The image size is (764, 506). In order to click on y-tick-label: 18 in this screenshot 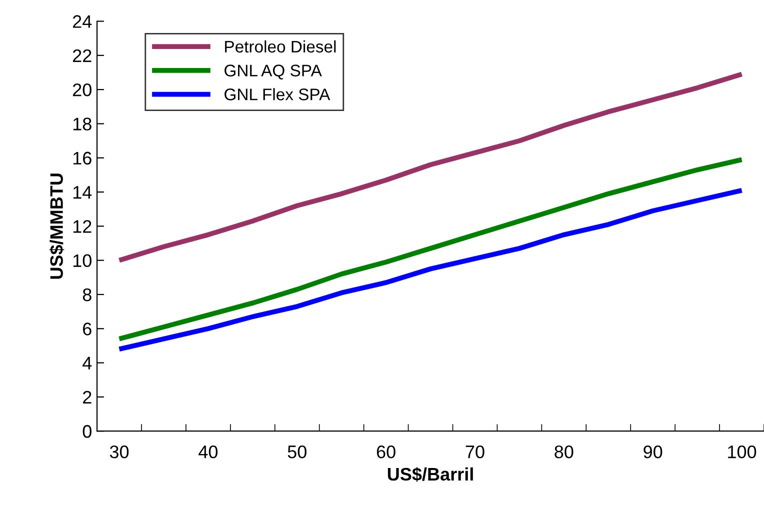, I will do `click(82, 124)`.